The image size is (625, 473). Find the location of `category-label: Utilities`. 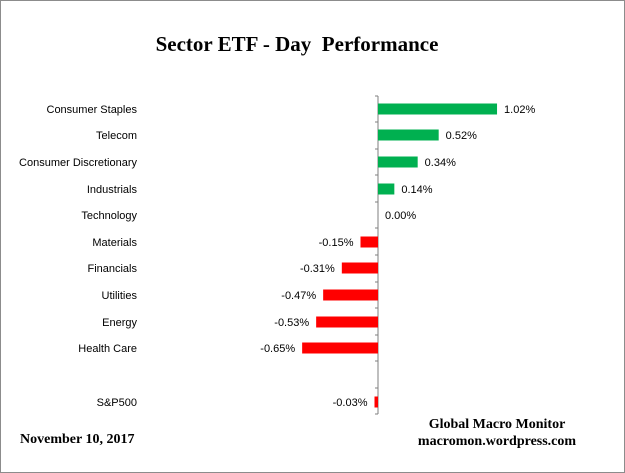

category-label: Utilities is located at coordinates (120, 296).